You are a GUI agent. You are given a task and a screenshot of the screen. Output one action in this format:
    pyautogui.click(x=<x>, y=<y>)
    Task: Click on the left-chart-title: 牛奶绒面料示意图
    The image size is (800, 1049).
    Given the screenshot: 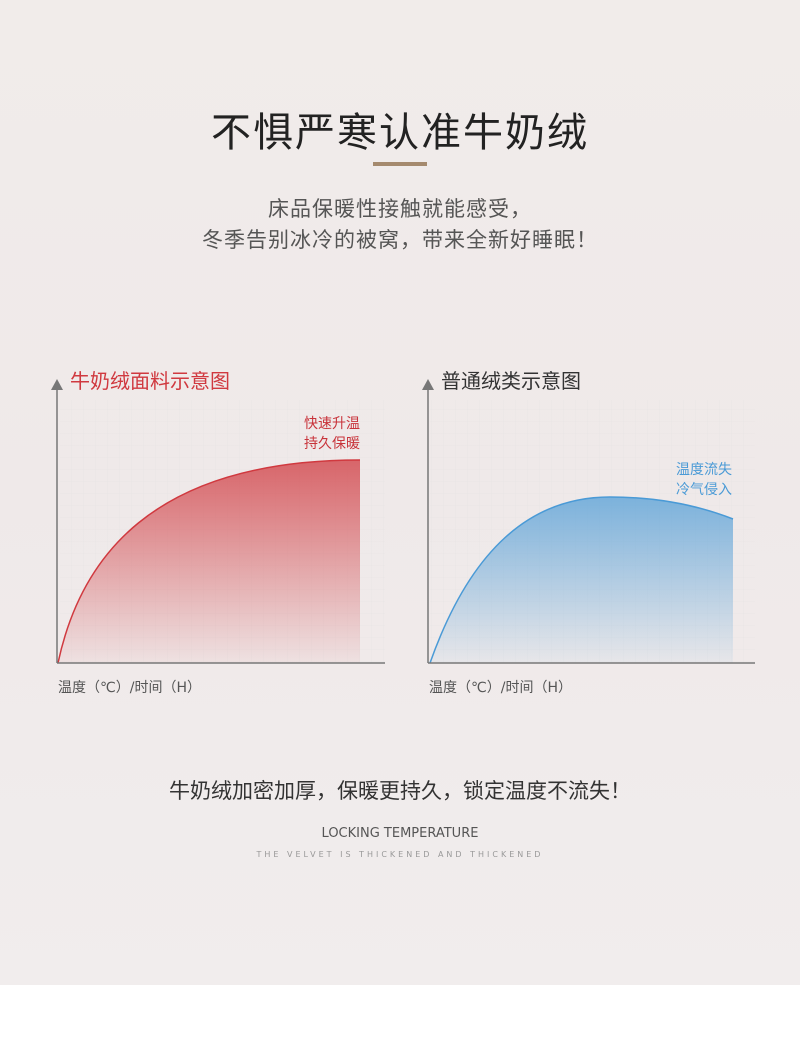 What is the action you would take?
    pyautogui.click(x=150, y=381)
    